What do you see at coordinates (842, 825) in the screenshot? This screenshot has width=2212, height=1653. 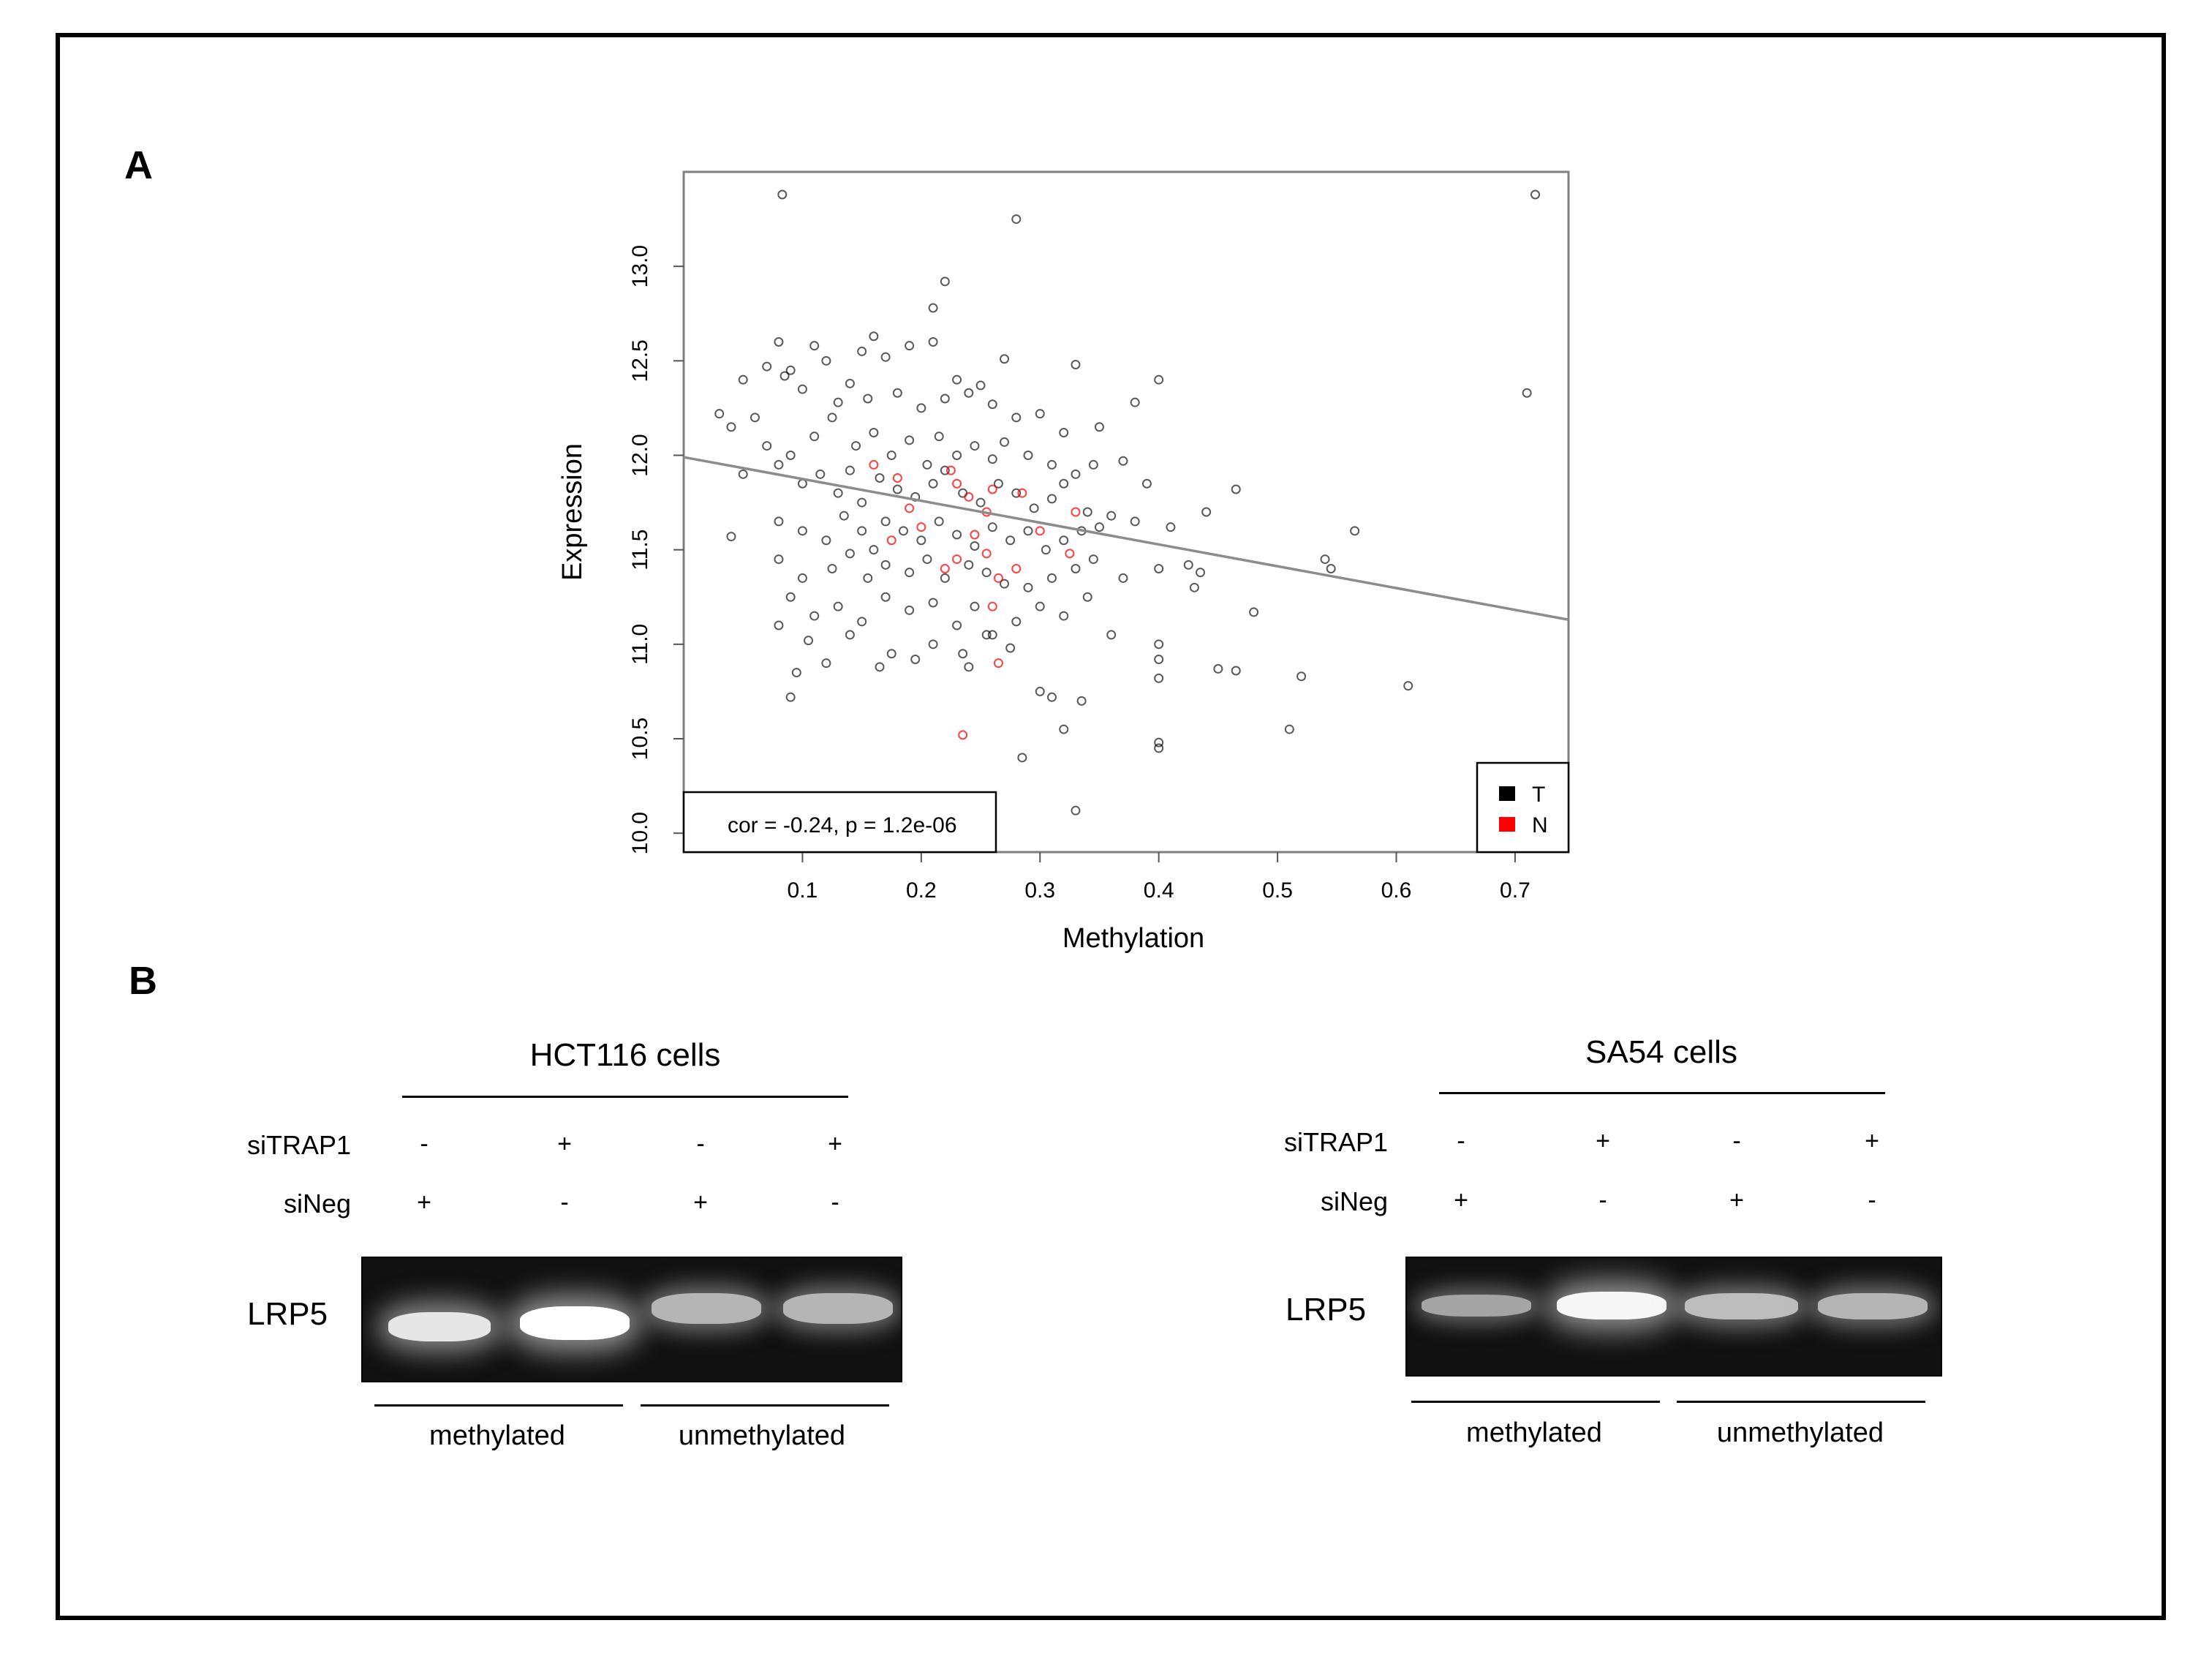 I see `annotation-text: cor = -0.24, p = 1.2e-06` at bounding box center [842, 825].